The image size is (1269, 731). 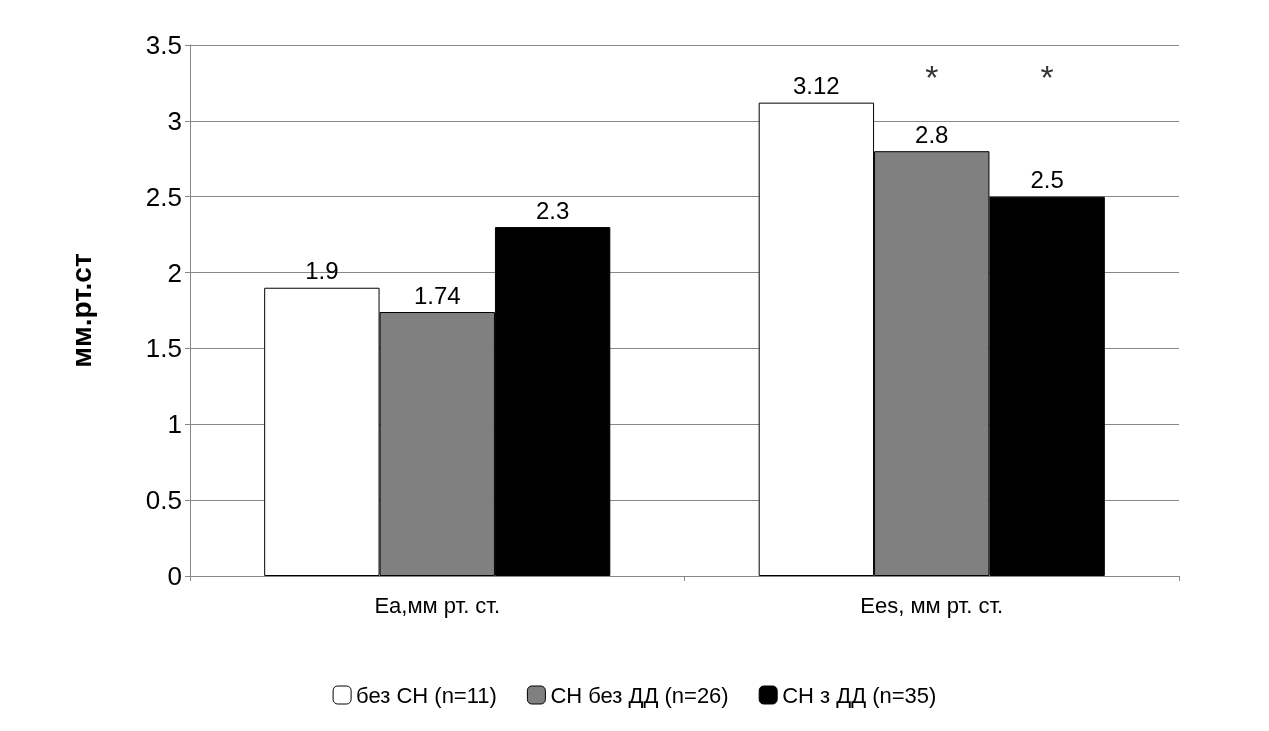 I want to click on data-label: 1.9, so click(x=322, y=271).